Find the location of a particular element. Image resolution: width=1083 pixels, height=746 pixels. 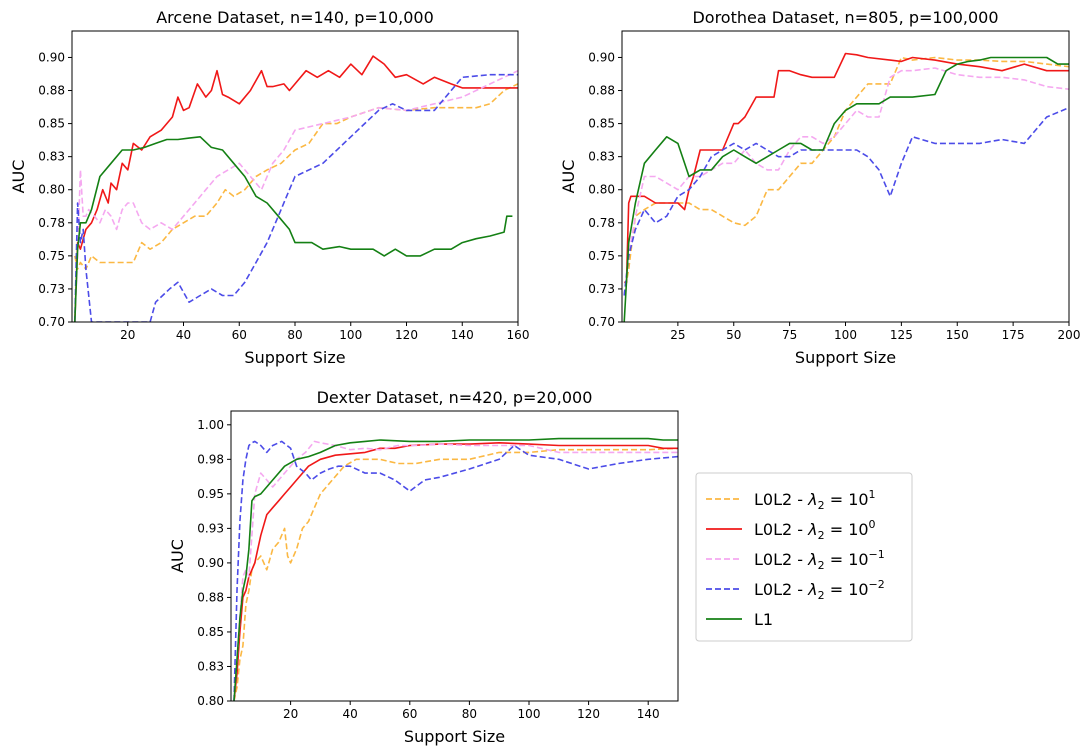

x-tick-label: 125 is located at coordinates (901, 335).